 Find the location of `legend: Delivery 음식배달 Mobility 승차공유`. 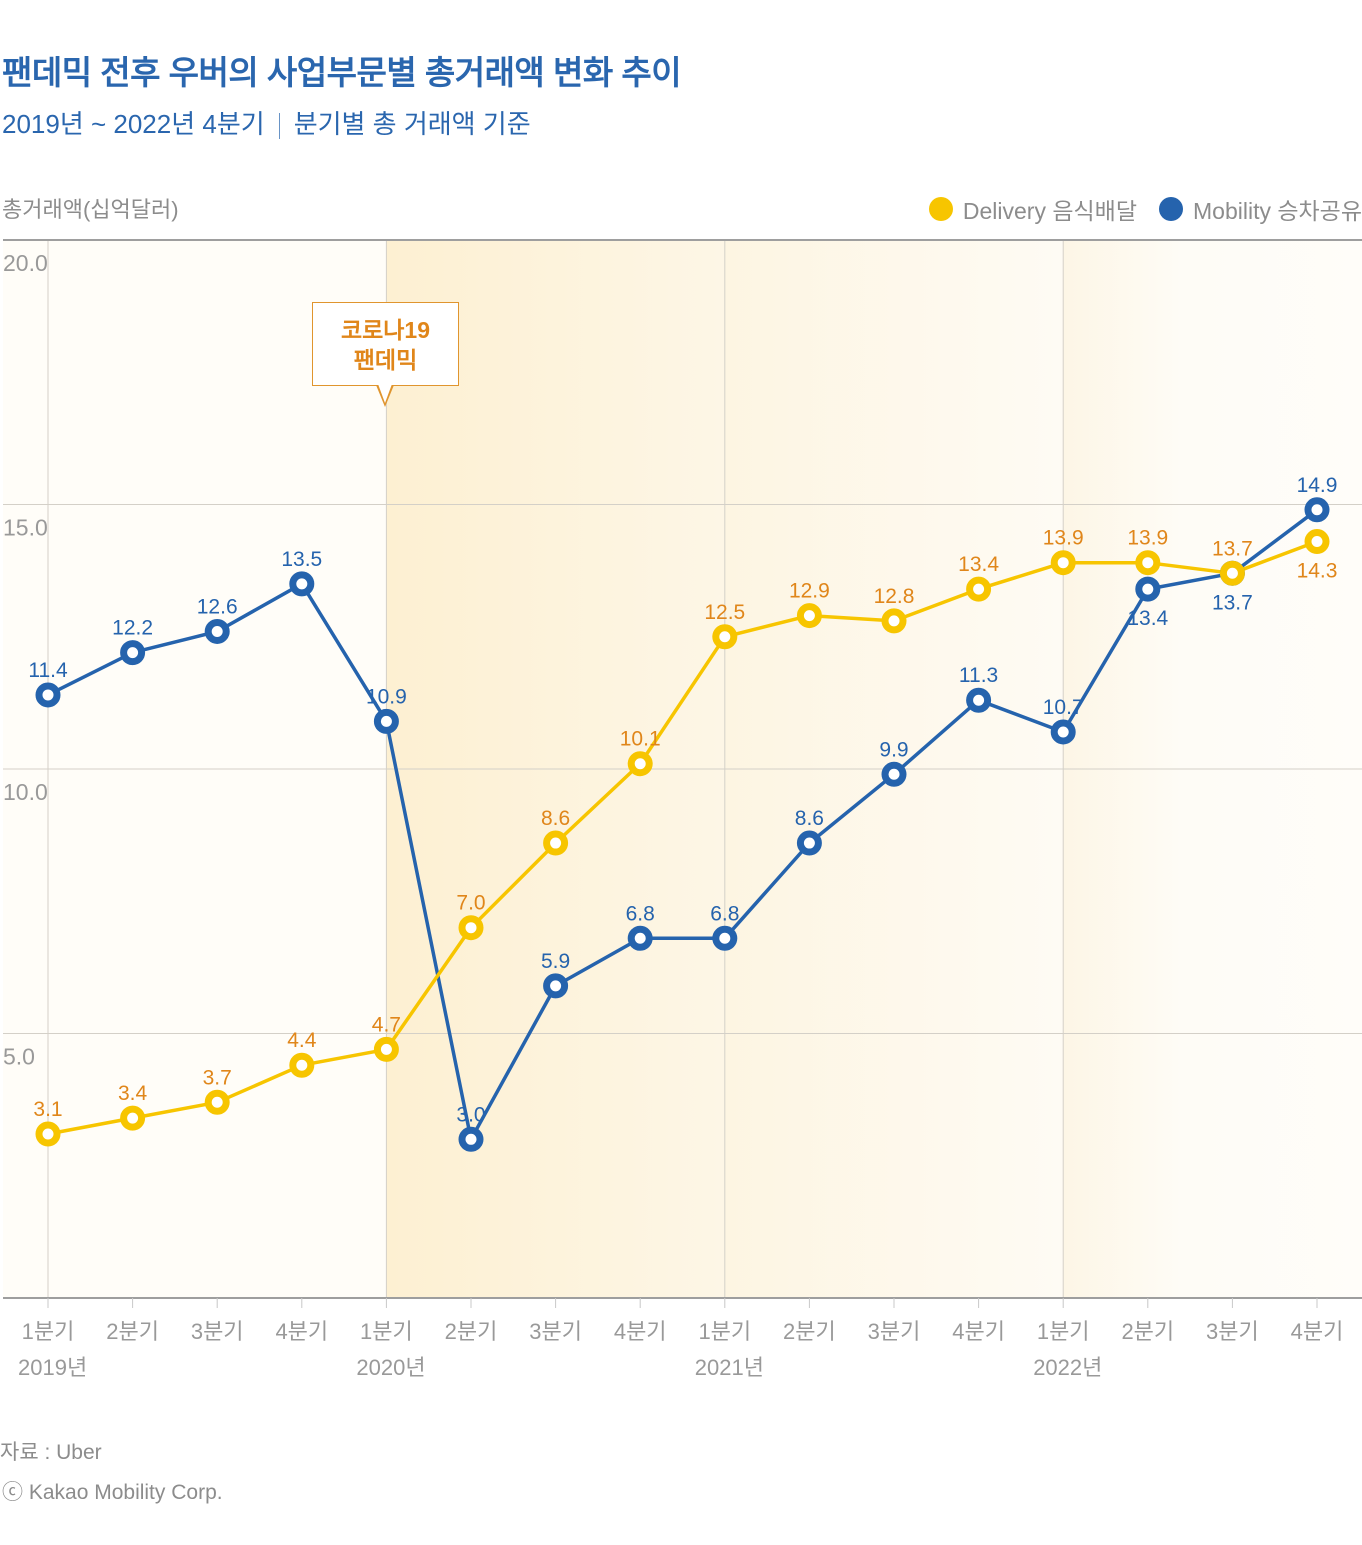

legend: Delivery 음식배달 Mobility 승차공유 is located at coordinates (1134, 209).